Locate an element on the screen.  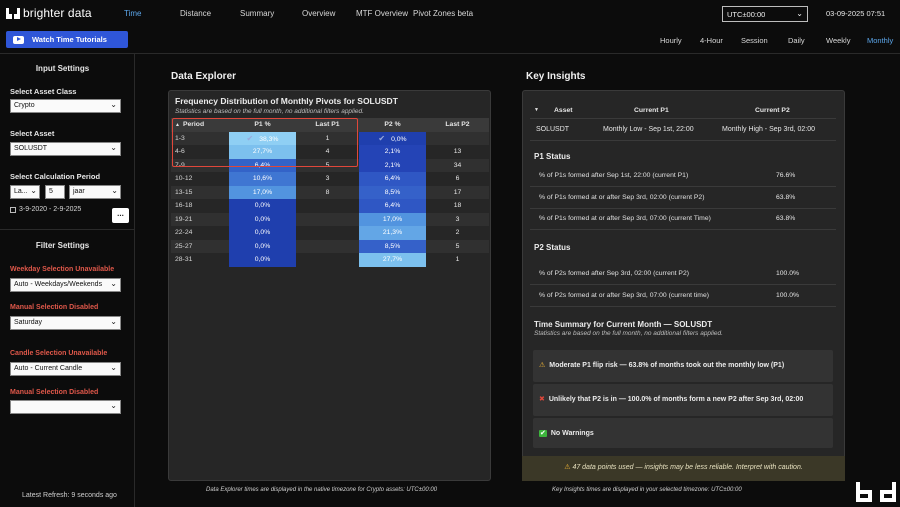
timeframe-daily: Daily is located at coordinates (796, 40).